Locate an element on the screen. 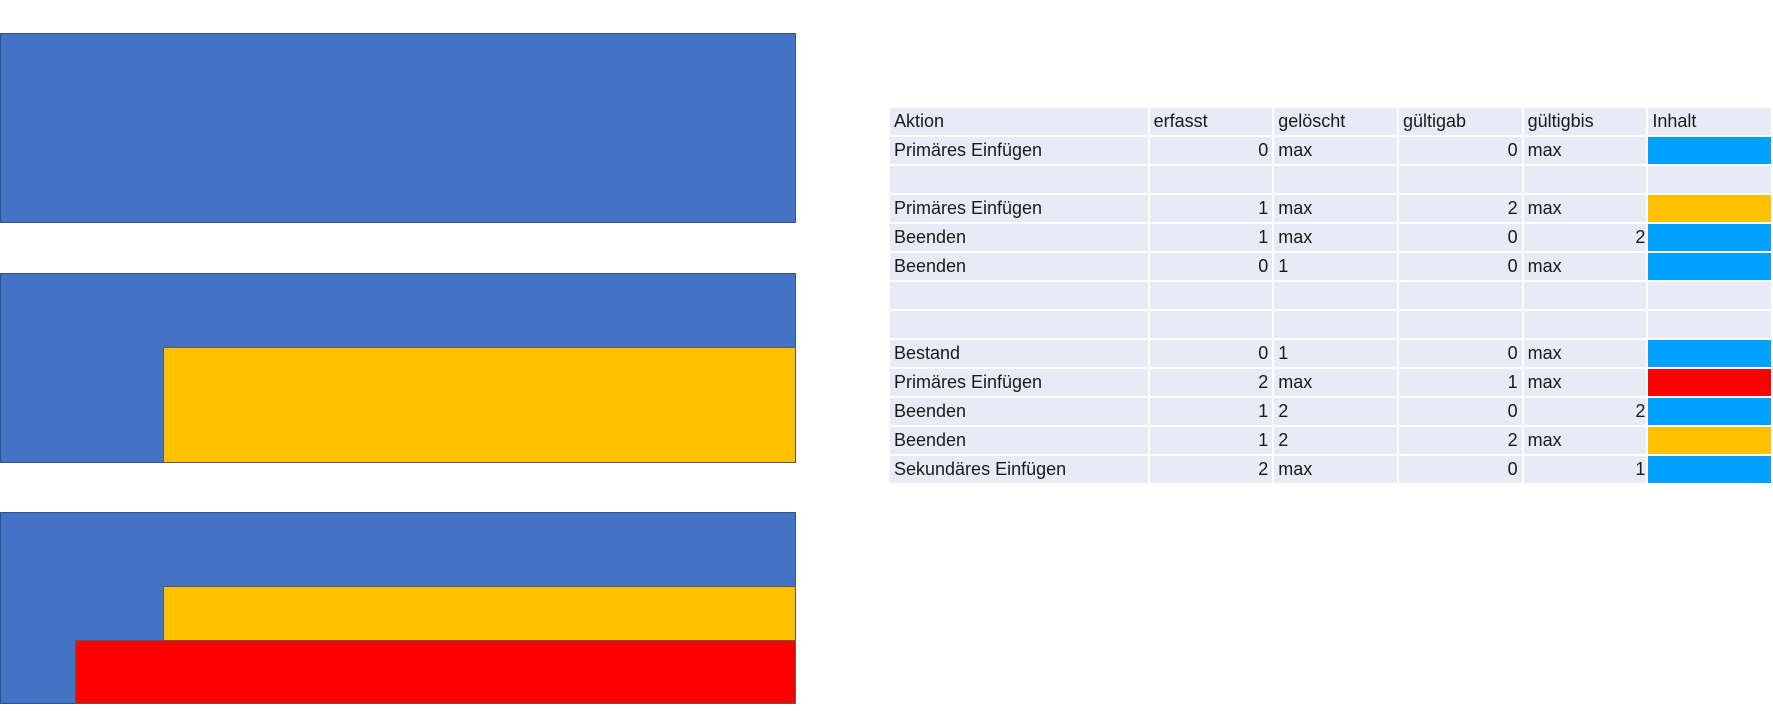 The height and width of the screenshot is (711, 1773). header-inhalt: Inhalt is located at coordinates (1709, 121).